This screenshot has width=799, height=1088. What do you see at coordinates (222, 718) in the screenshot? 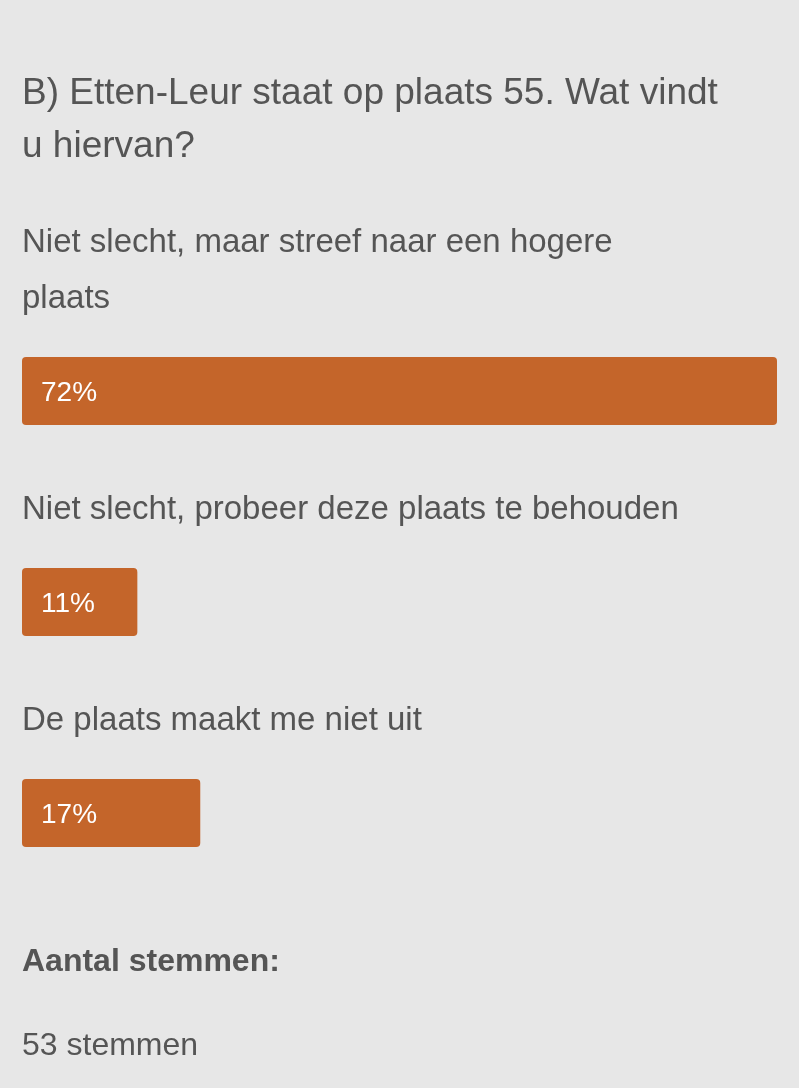
I see `y-tick-label: De plaats maakt me niet uit` at bounding box center [222, 718].